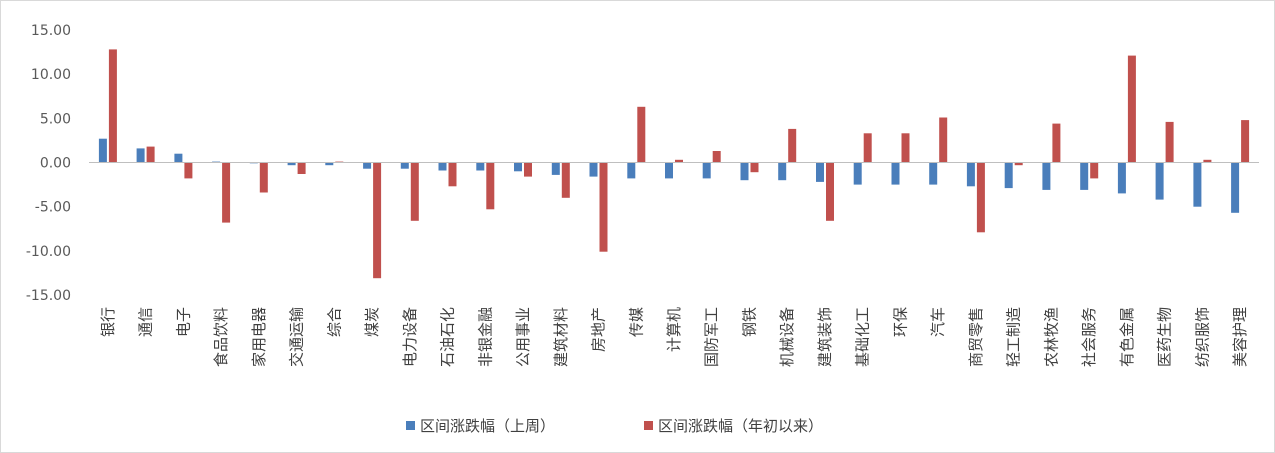  What do you see at coordinates (636, 322) in the screenshot?
I see `x-category-label: 传媒` at bounding box center [636, 322].